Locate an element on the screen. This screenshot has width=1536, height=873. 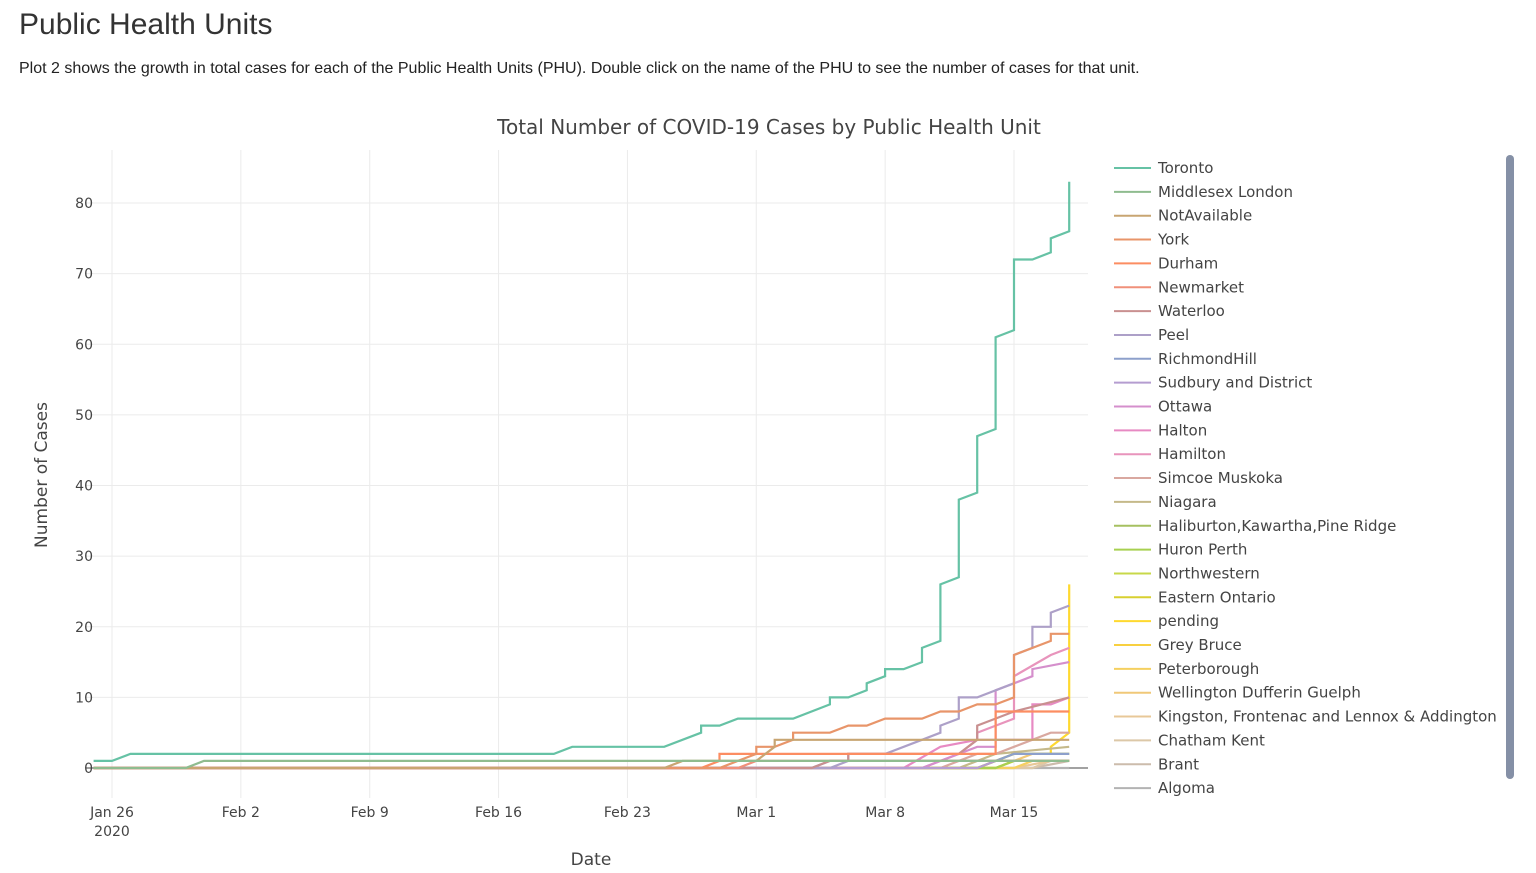
x-axis-label: Date is located at coordinates (591, 859).